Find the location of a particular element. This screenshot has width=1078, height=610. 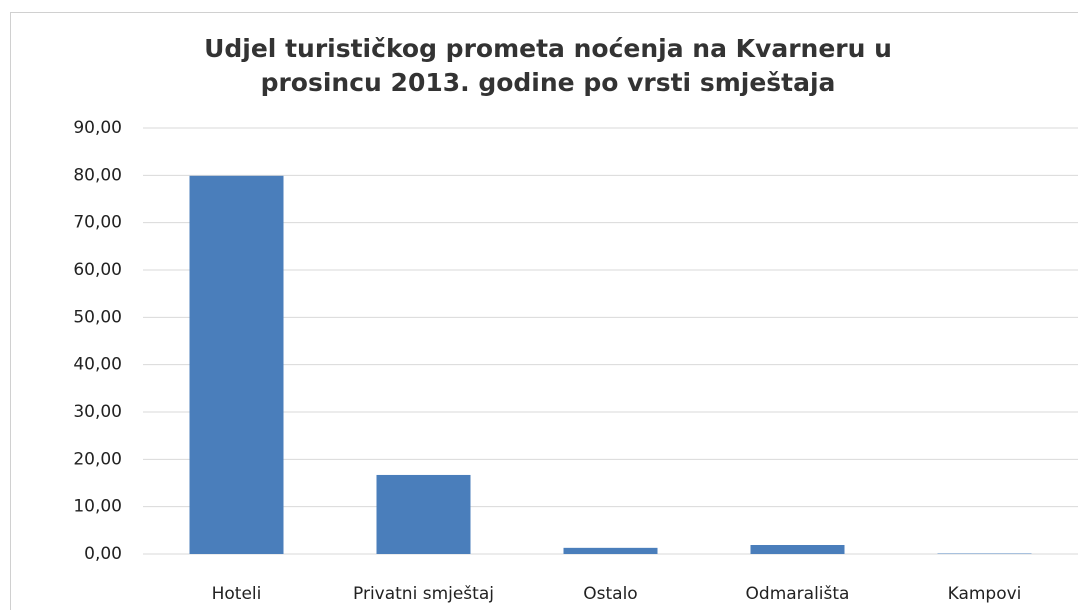

y-tick-label: 0,00 is located at coordinates (103, 554).